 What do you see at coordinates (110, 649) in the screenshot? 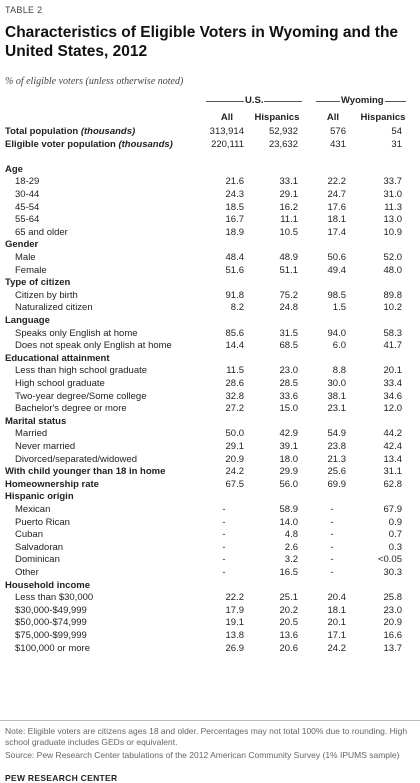
I see `row-label: $100,000 or more` at bounding box center [110, 649].